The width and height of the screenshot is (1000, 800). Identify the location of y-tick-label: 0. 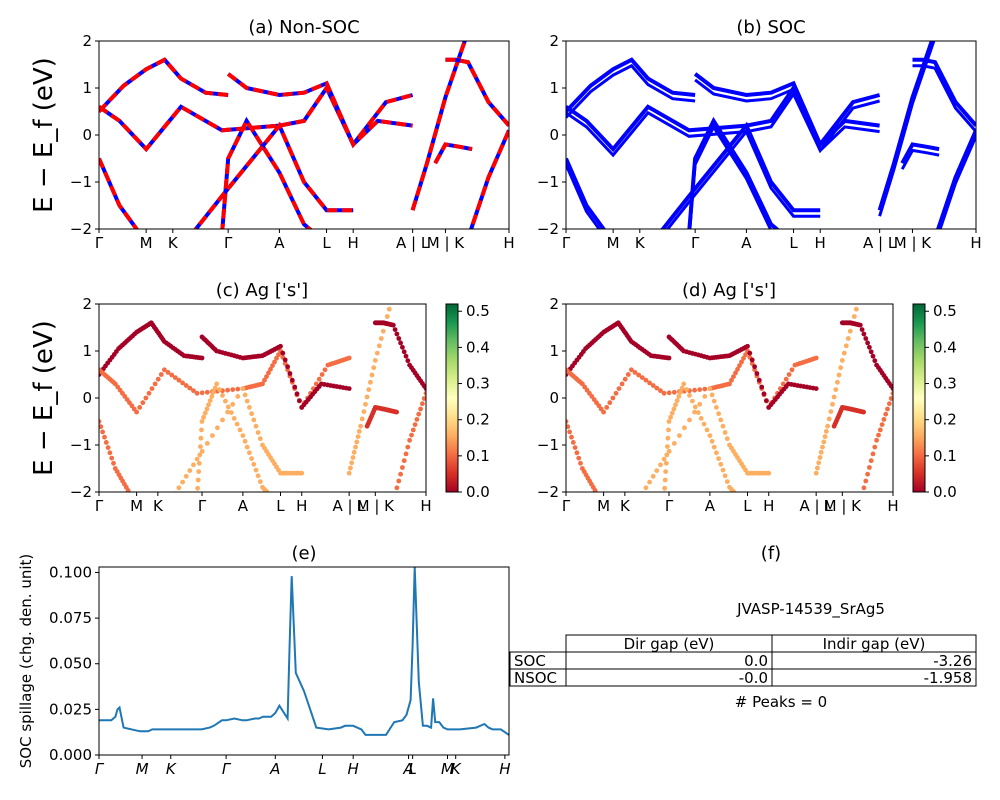
(554, 135).